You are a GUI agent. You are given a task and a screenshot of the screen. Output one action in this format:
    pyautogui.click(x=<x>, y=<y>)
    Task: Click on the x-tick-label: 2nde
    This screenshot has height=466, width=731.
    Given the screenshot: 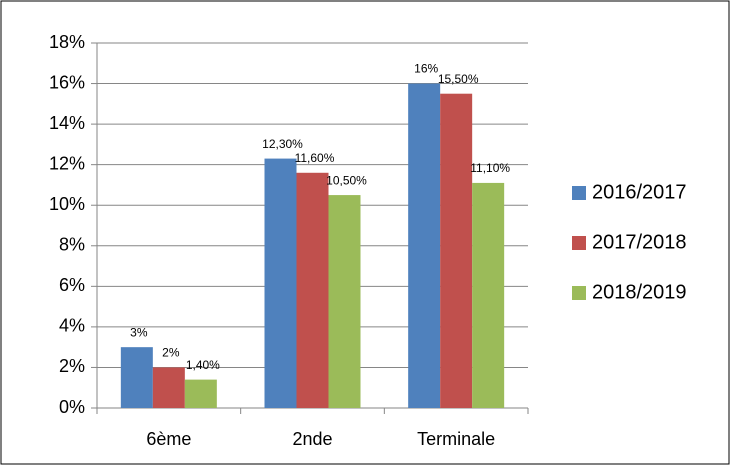 What is the action you would take?
    pyautogui.click(x=312, y=439)
    